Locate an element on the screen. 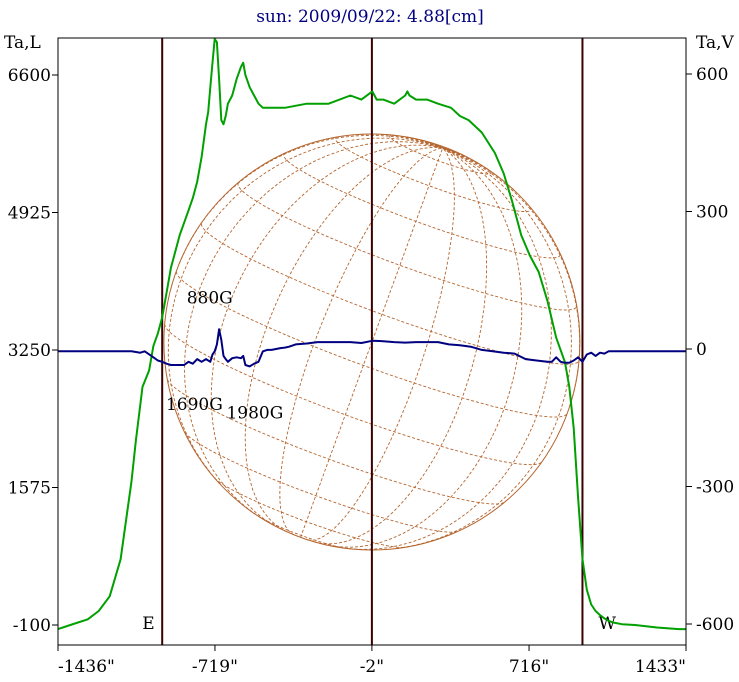  x-ticks: -1436" -719" -2" 716" 1433" is located at coordinates (372, 661).